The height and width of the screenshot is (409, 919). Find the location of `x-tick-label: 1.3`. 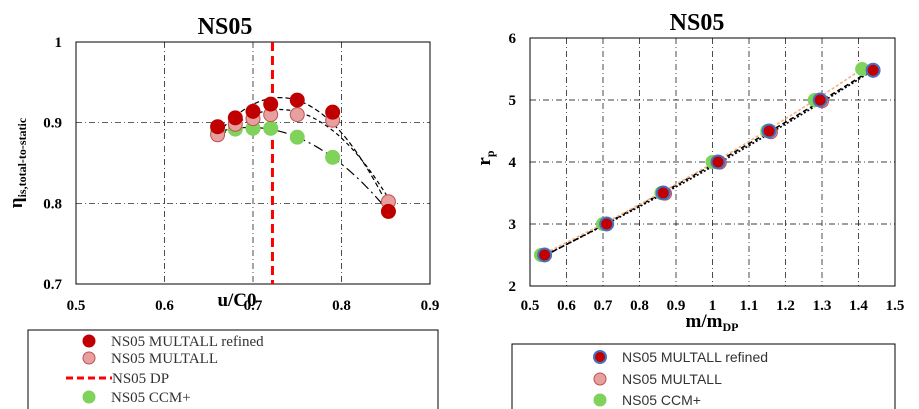

x-tick-label: 1.3 is located at coordinates (822, 306).